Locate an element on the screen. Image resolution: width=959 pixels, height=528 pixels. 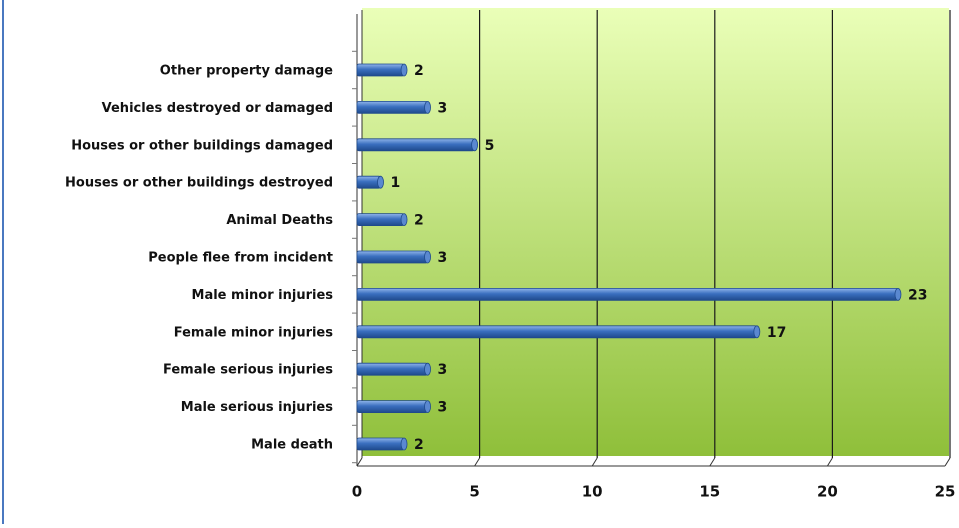
x-tick-label: 25 is located at coordinates (945, 492).